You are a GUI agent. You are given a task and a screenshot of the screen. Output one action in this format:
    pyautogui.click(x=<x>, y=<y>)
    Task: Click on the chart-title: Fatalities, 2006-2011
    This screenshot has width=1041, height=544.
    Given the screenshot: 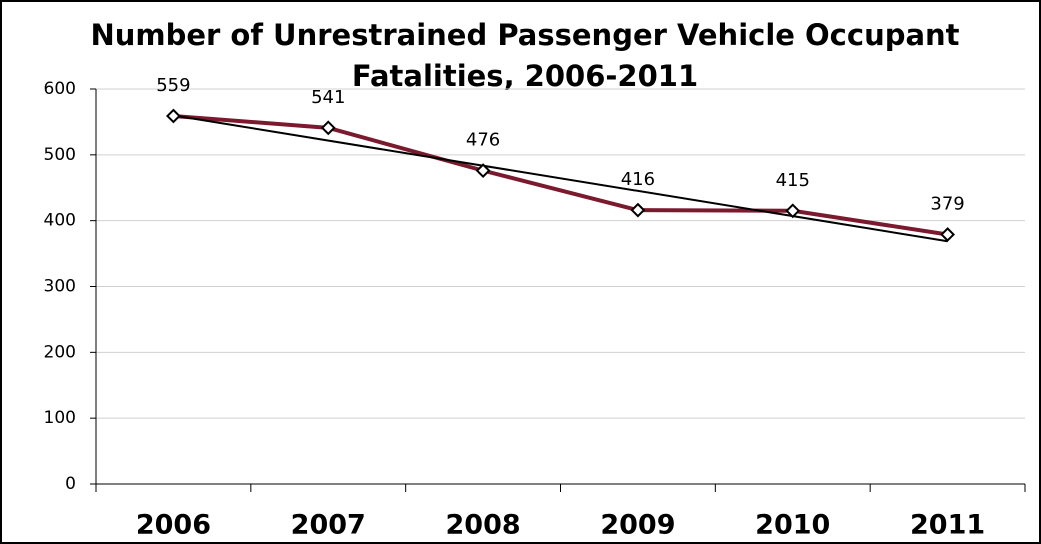 What is the action you would take?
    pyautogui.click(x=525, y=76)
    